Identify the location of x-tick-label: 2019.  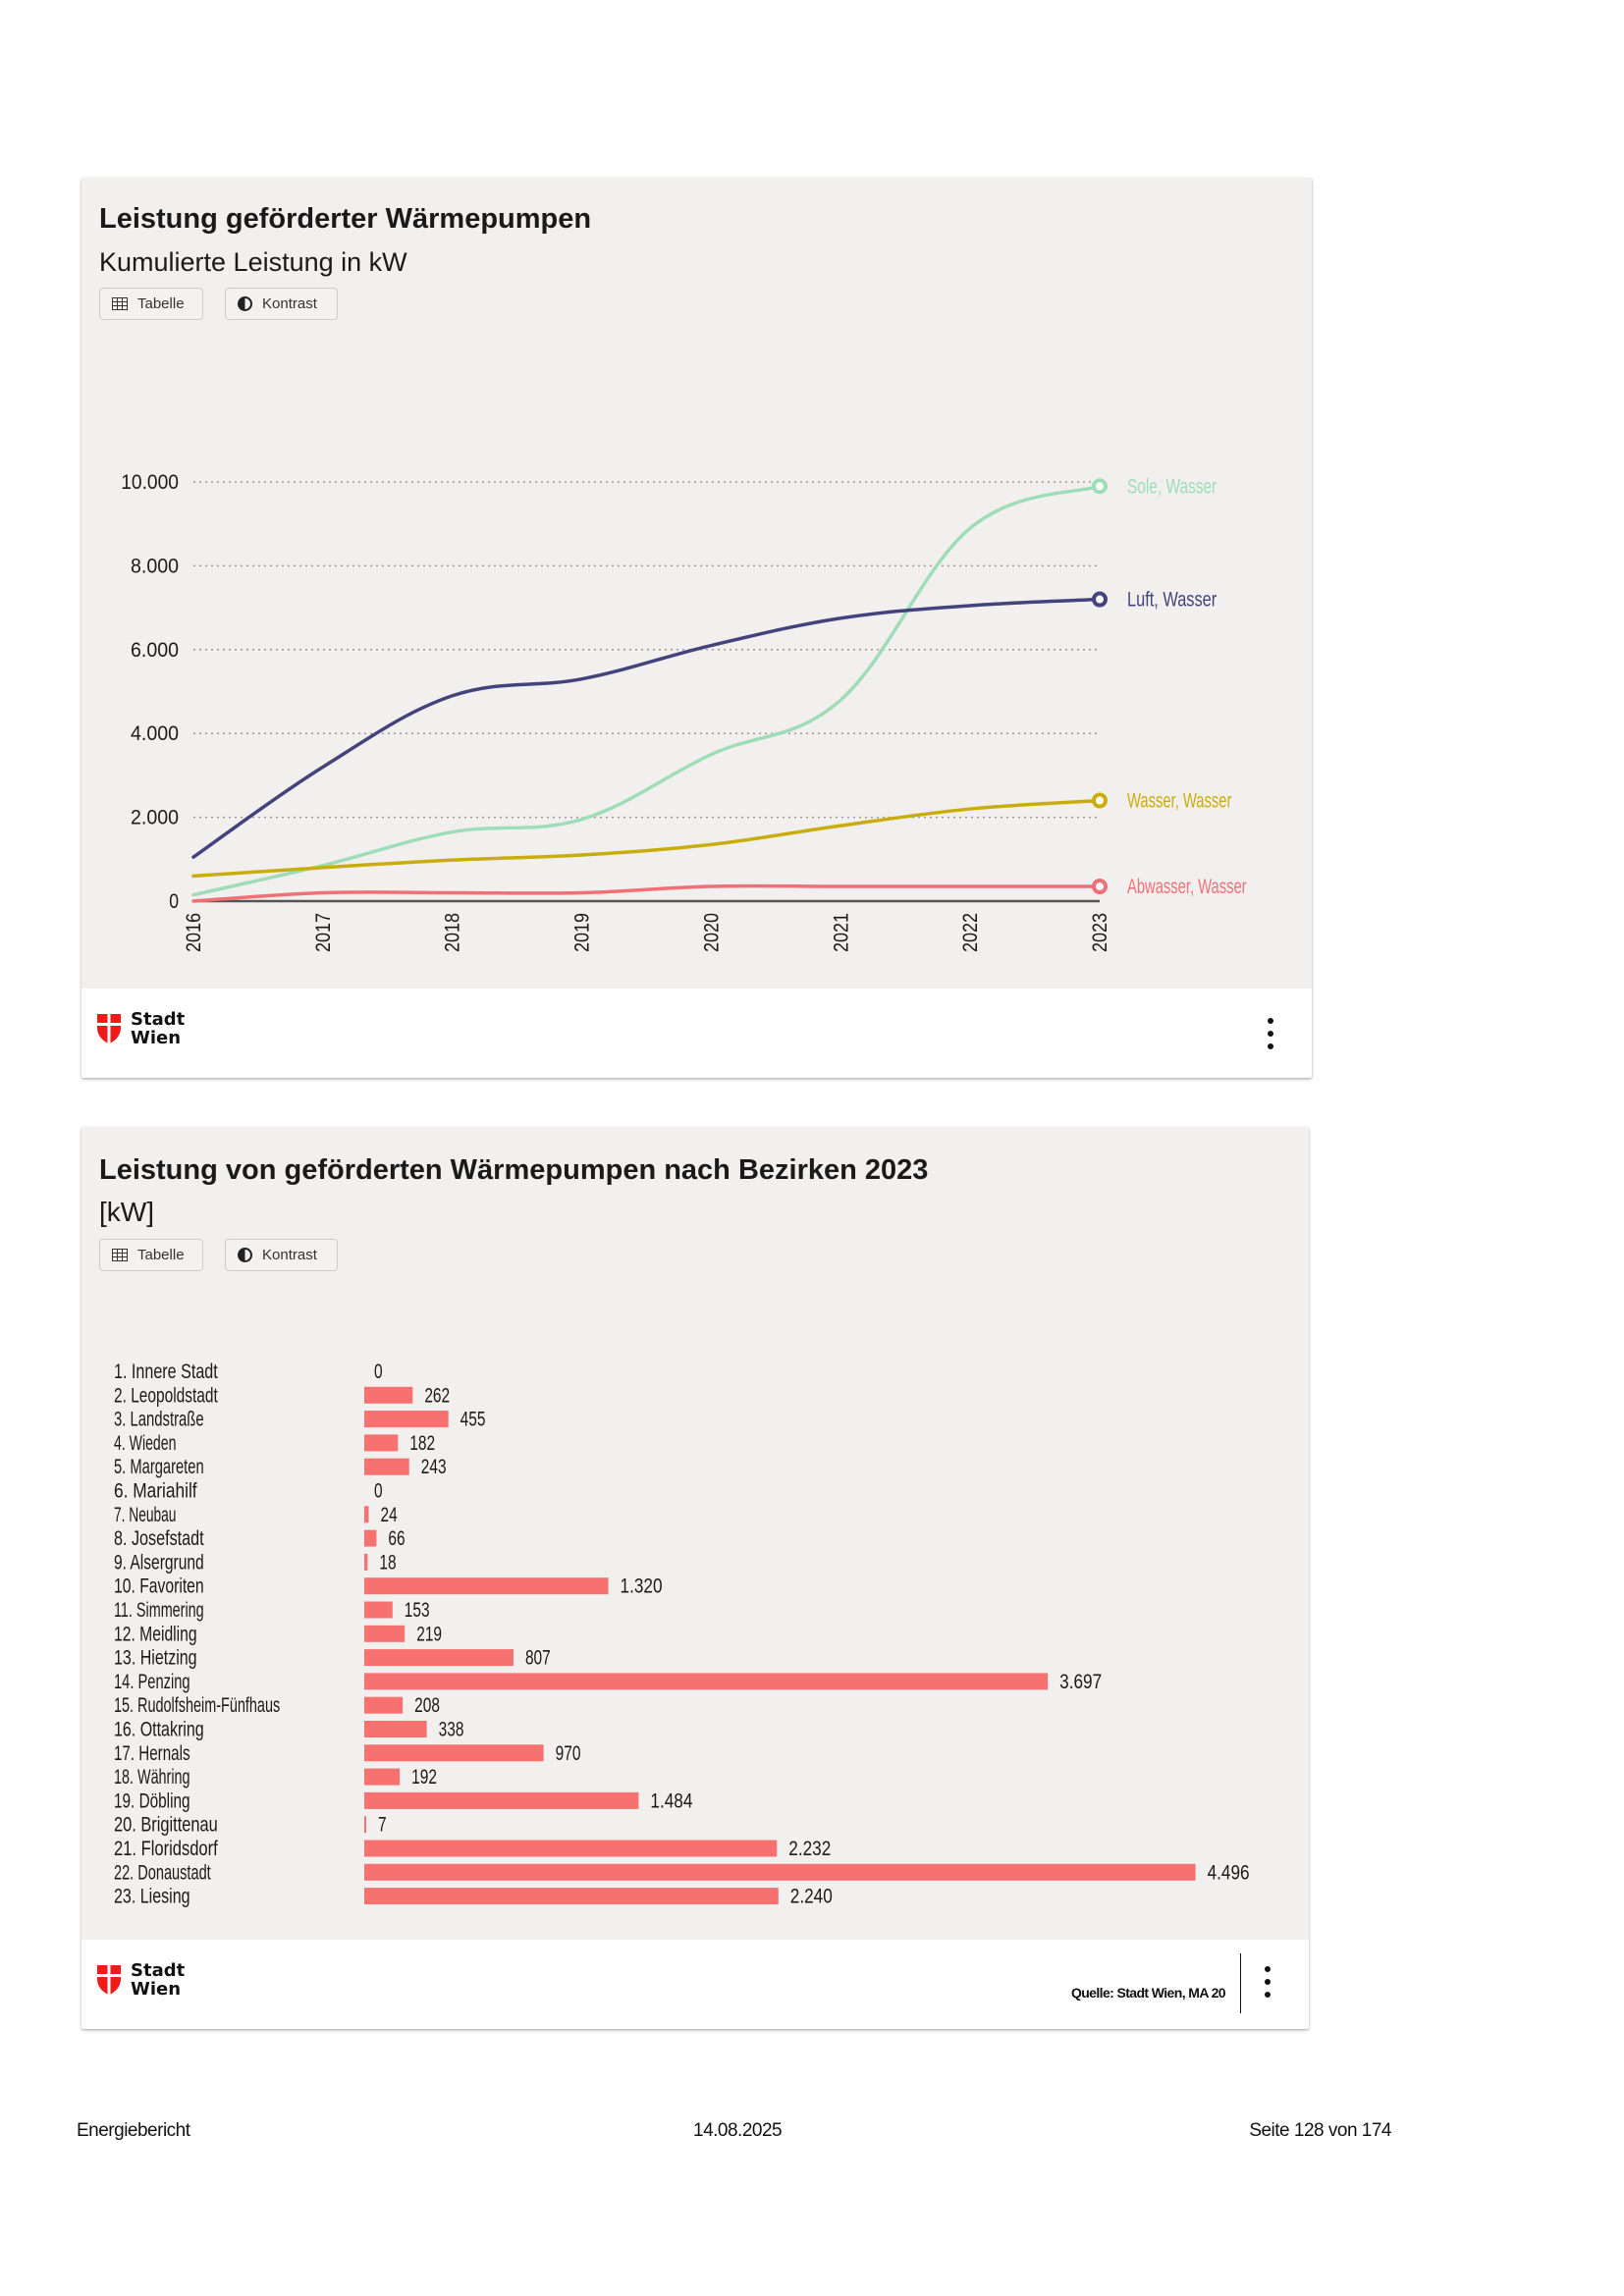
(582, 932).